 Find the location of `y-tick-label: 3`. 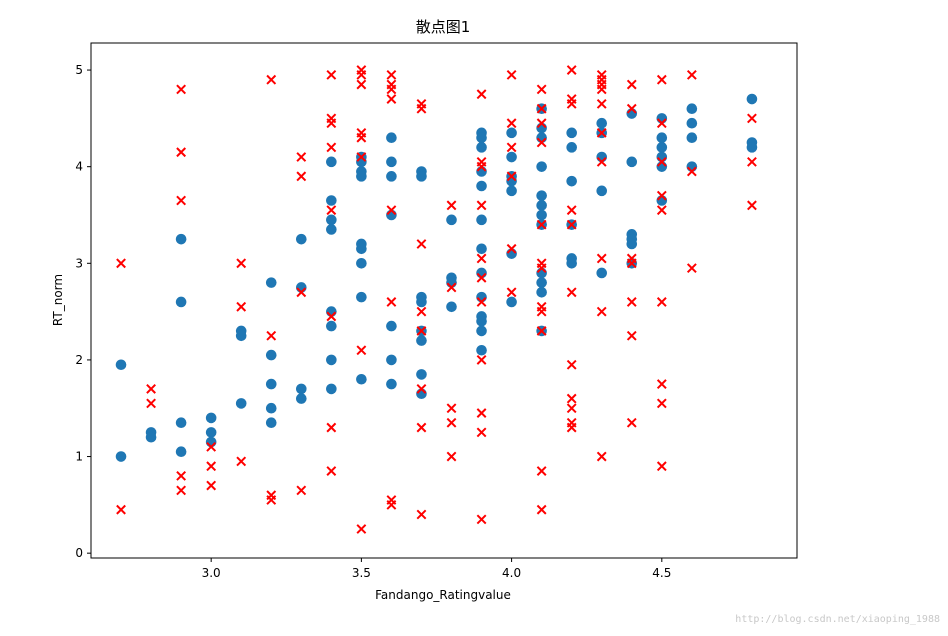

y-tick-label: 3 is located at coordinates (79, 263).